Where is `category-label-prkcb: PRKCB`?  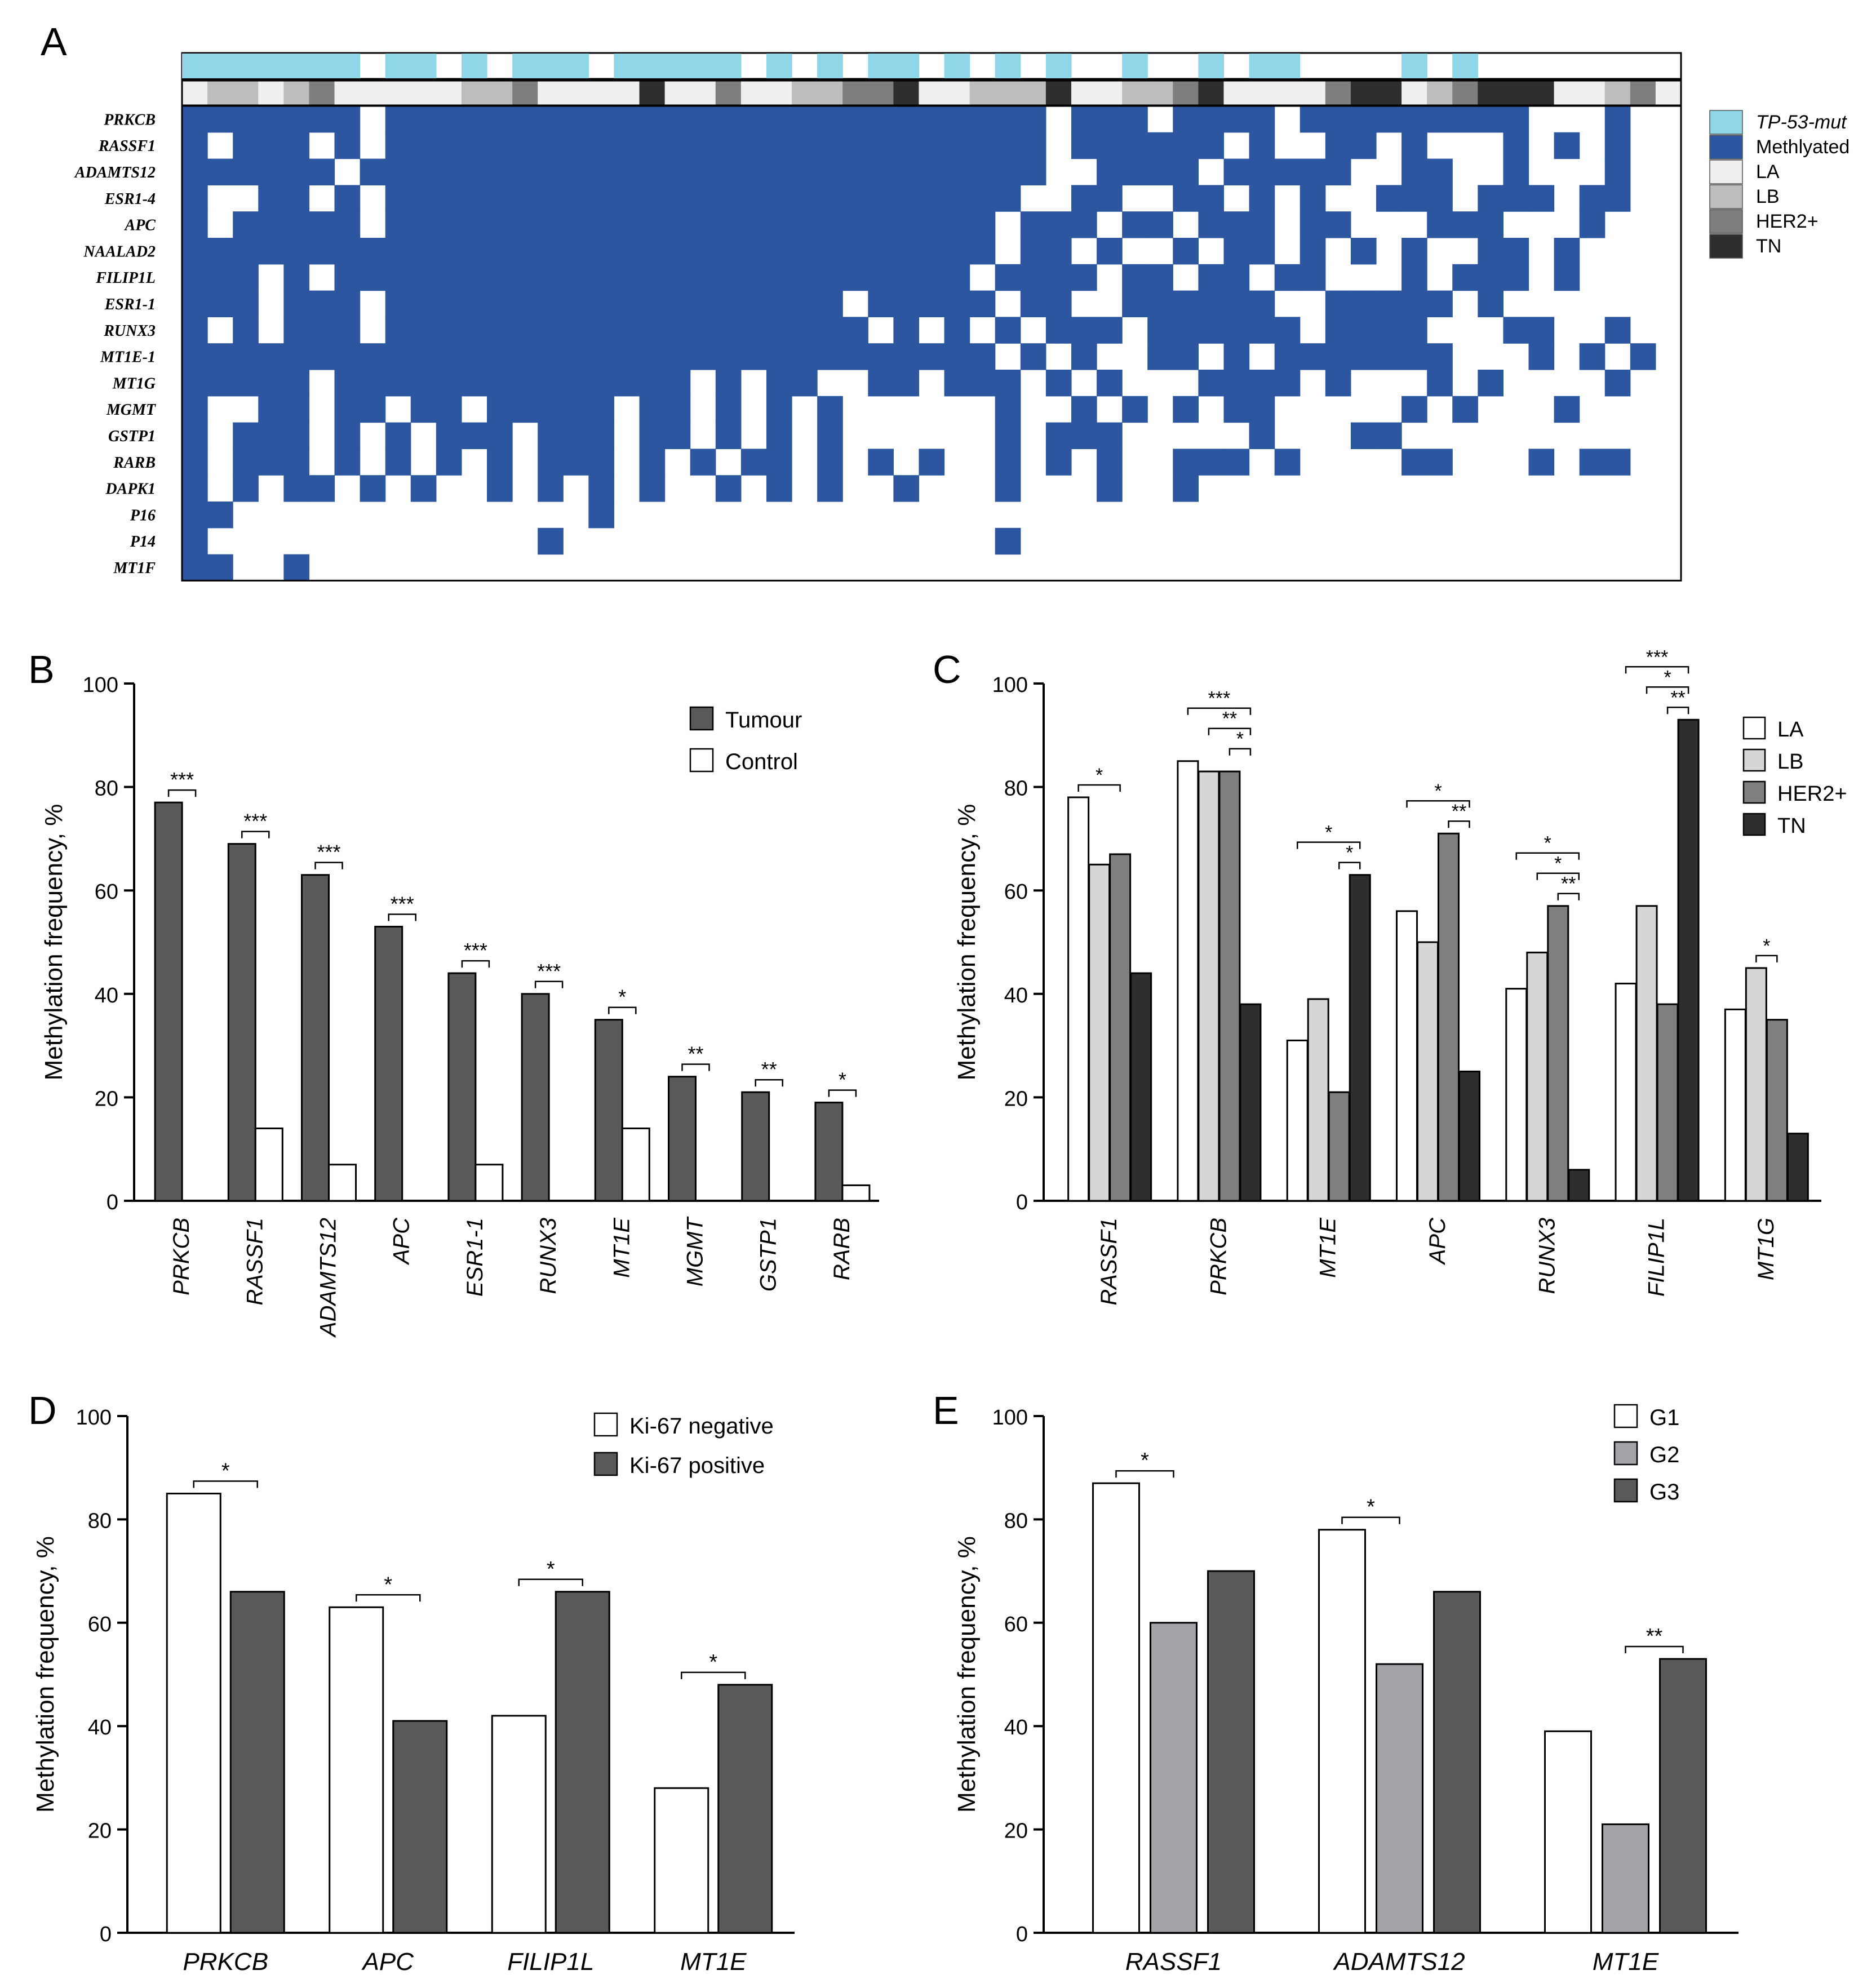 category-label-prkcb: PRKCB is located at coordinates (1218, 1256).